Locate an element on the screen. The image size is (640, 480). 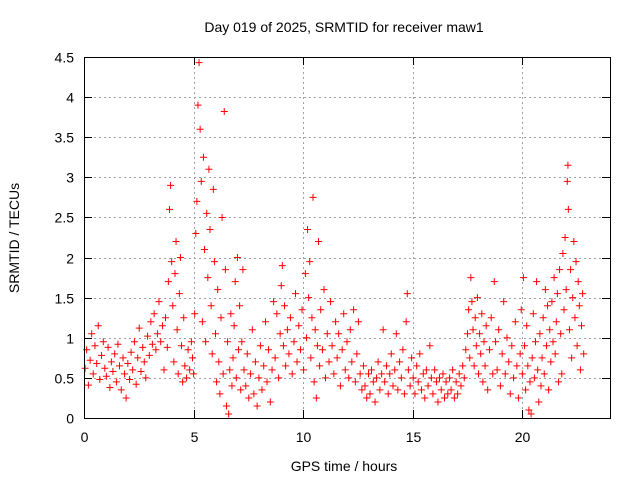
y-tick-labels: 0 0.5 1 1.5 2 2.5 3 3.5 4 4.5 is located at coordinates (65, 238).